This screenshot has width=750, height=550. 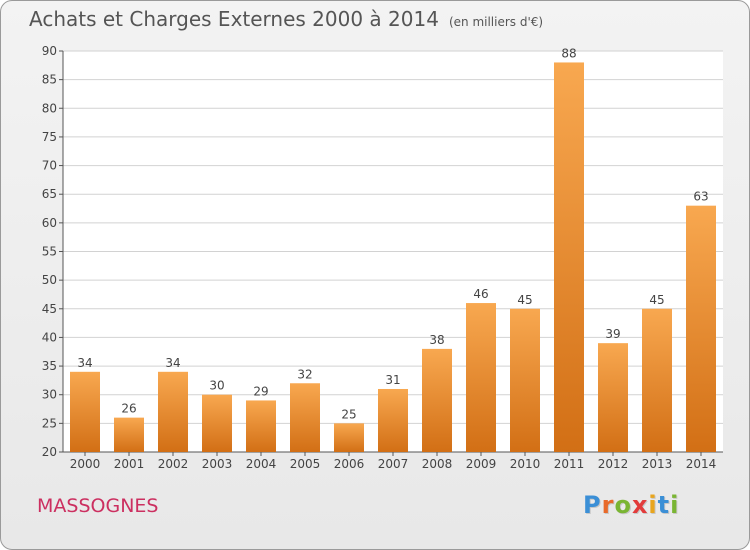 What do you see at coordinates (496, 22) in the screenshot?
I see `chart-subtitle: (en milliers d'€)` at bounding box center [496, 22].